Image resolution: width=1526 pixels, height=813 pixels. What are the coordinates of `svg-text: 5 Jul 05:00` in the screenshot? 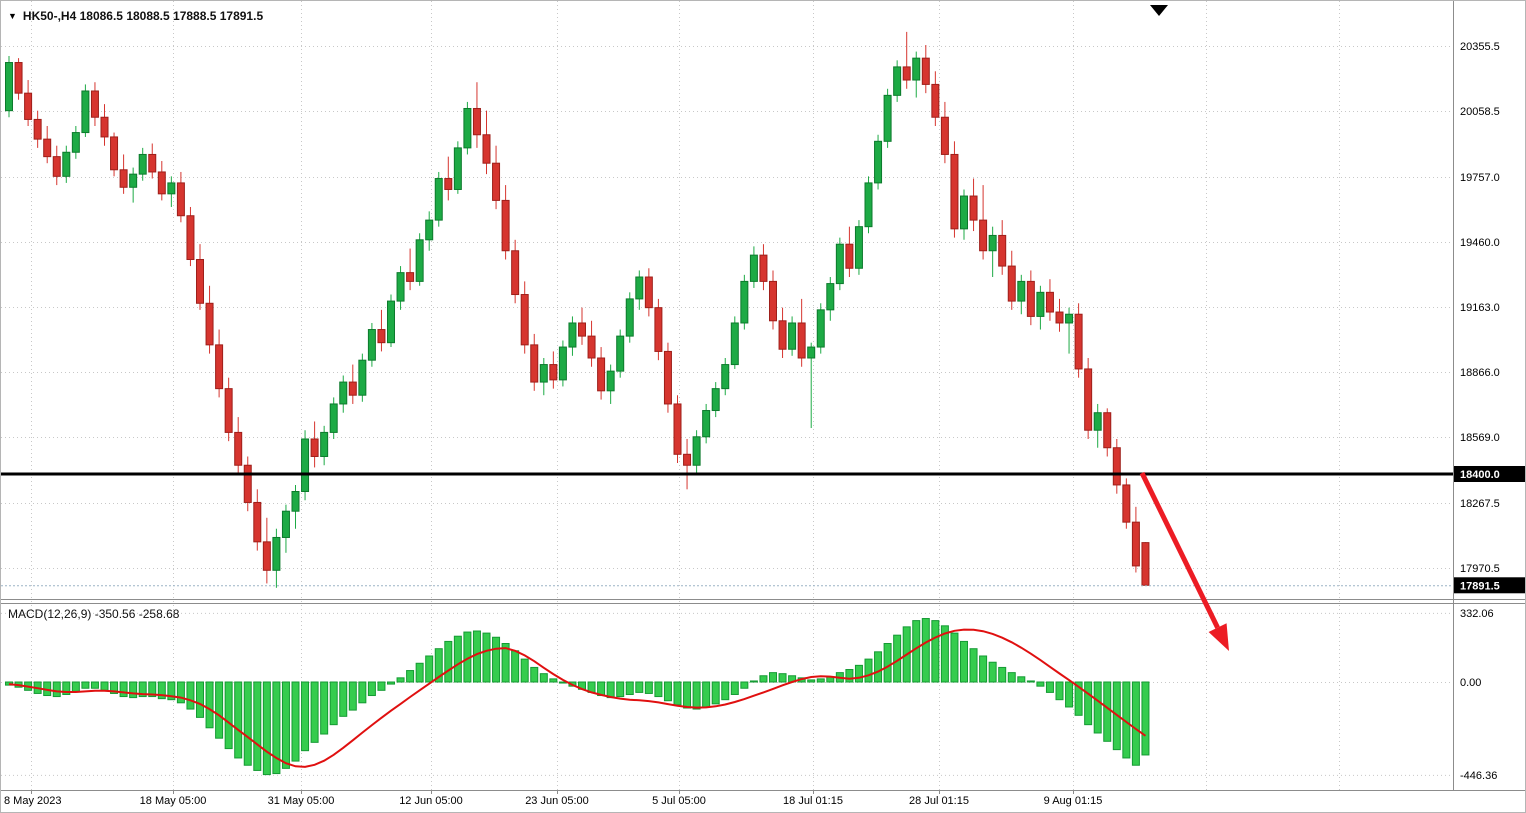 It's located at (679, 801).